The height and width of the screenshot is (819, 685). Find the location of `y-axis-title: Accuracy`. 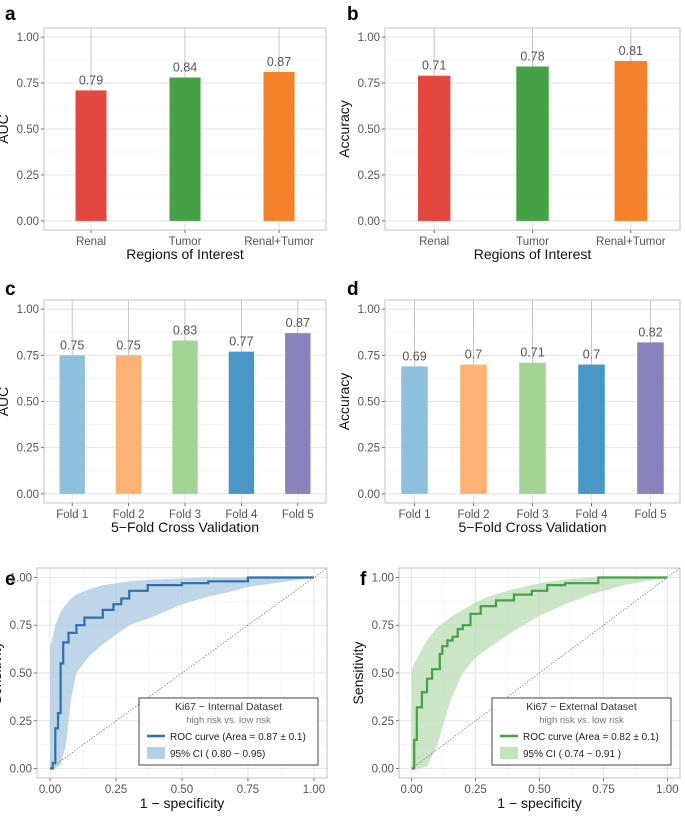

y-axis-title: Accuracy is located at coordinates (344, 129).